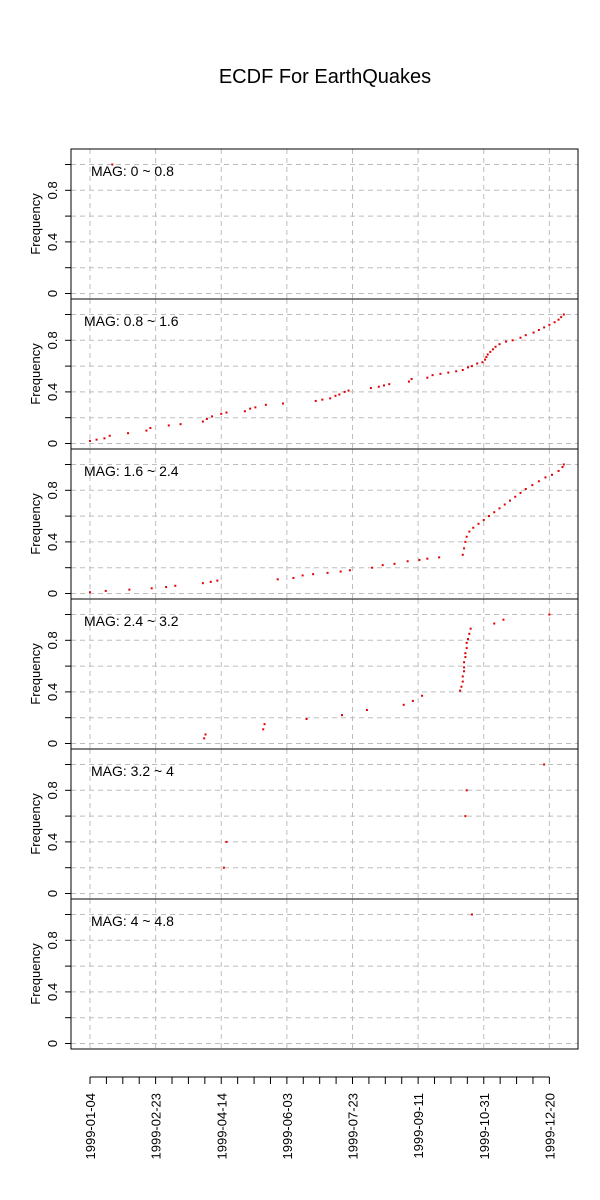 The height and width of the screenshot is (1200, 600). What do you see at coordinates (132, 171) in the screenshot?
I see `panel-label: MAG: 0 ~ 0.8` at bounding box center [132, 171].